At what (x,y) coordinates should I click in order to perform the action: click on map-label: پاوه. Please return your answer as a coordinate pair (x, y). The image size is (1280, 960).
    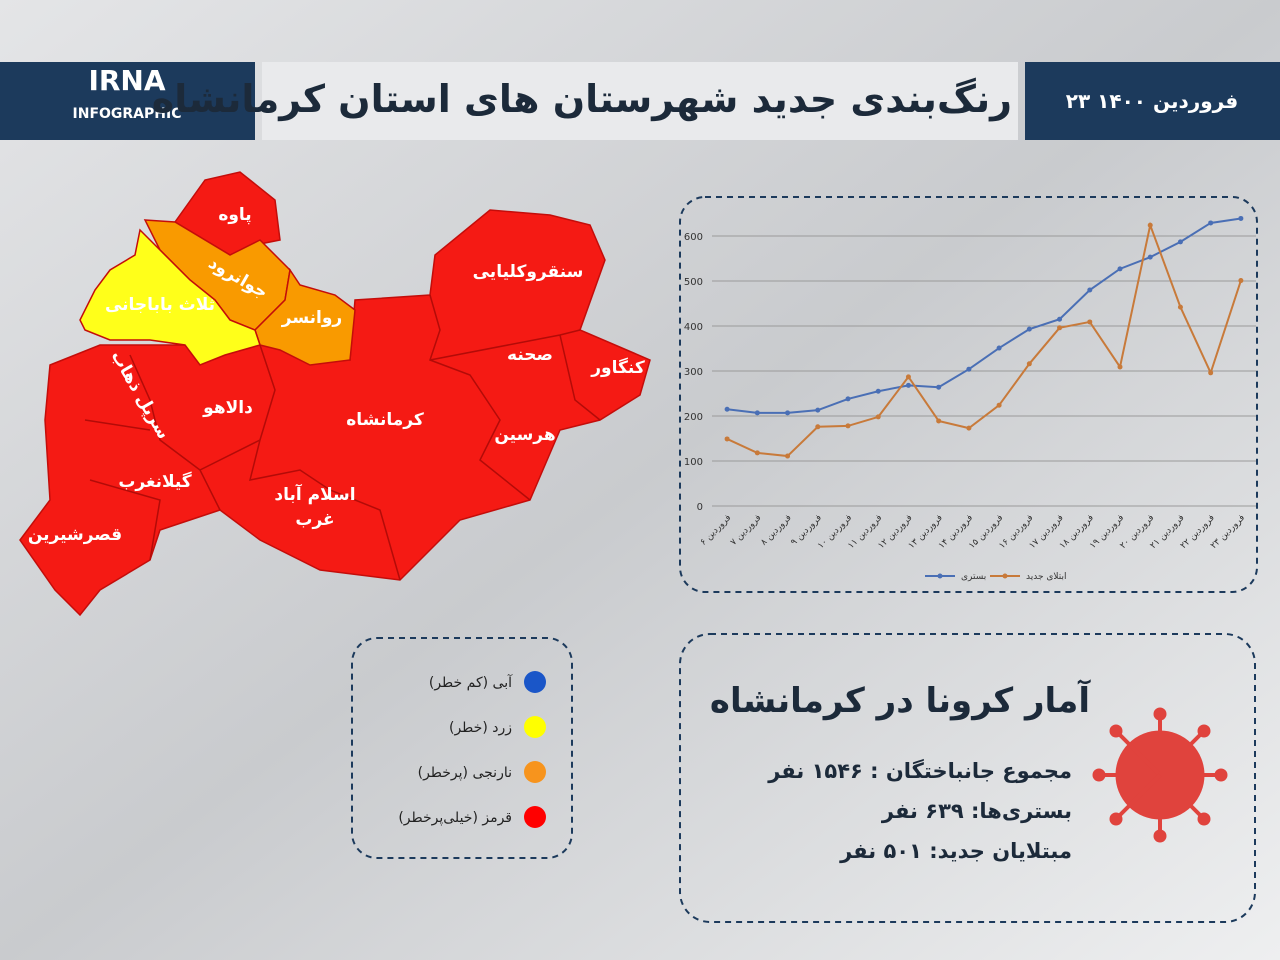
    Looking at the image, I should click on (234, 215).